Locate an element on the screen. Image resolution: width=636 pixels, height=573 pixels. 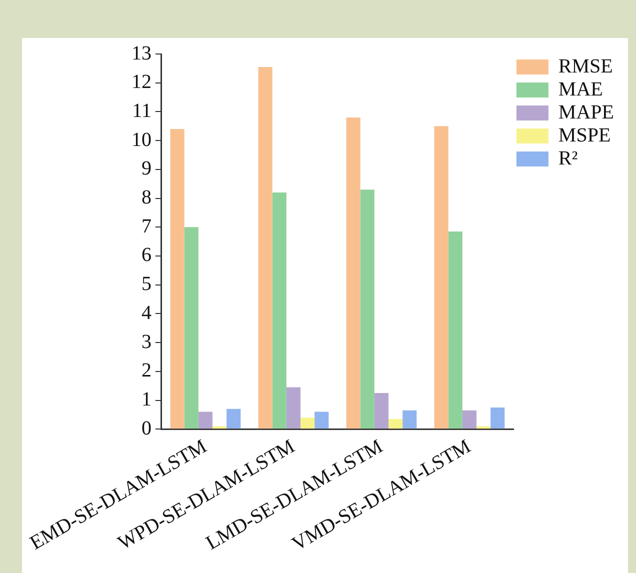
y-tick-label: 5 is located at coordinates (146, 284).